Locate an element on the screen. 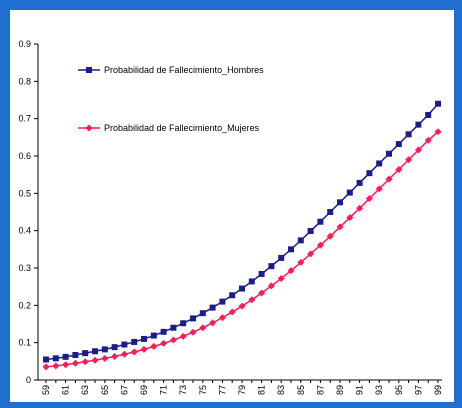 Image resolution: width=462 pixels, height=408 pixels. y-tick-label: 0.4 is located at coordinates (24, 231).